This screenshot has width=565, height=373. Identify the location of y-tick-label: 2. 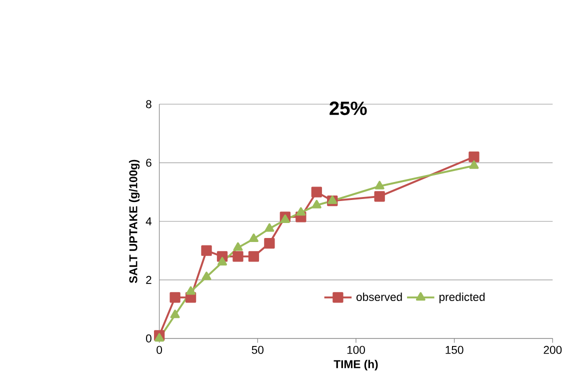
(149, 280).